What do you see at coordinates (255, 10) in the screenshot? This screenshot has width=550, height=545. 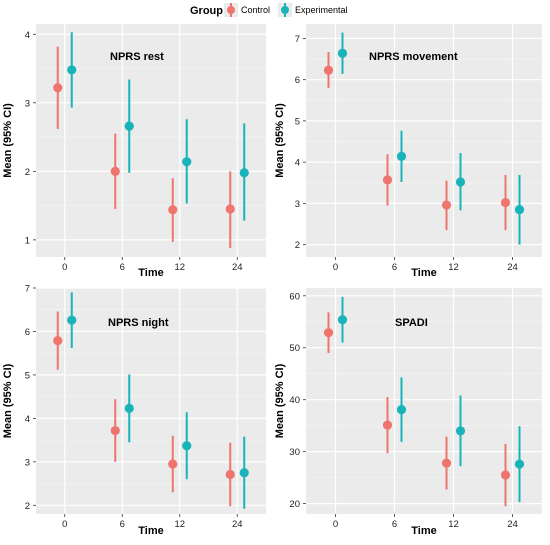 I see `legend-entry-control: Control` at bounding box center [255, 10].